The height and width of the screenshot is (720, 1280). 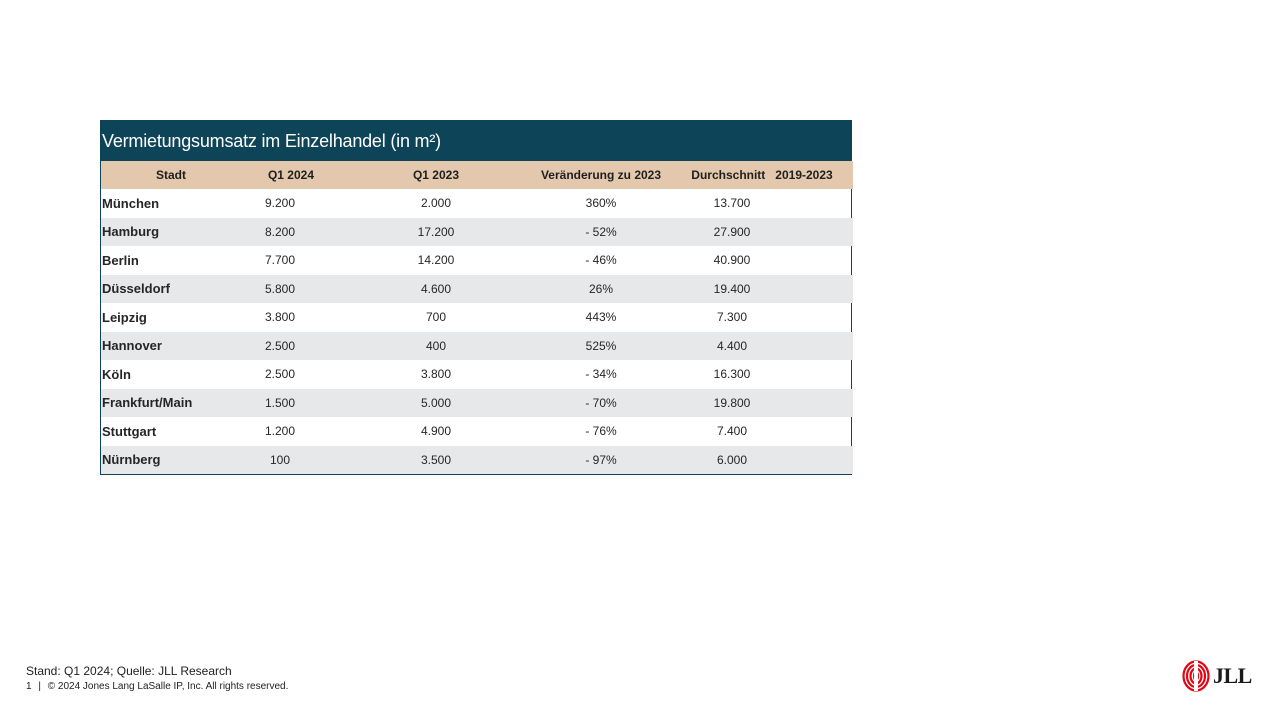 I want to click on value-cell: 4.600, so click(x=436, y=288).